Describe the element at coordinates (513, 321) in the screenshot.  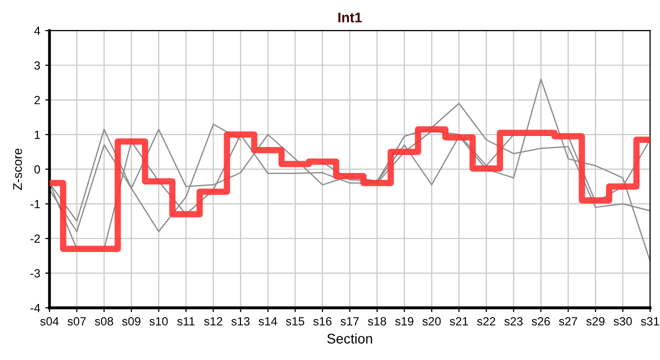
I see `x-tick-label: s23` at that location.